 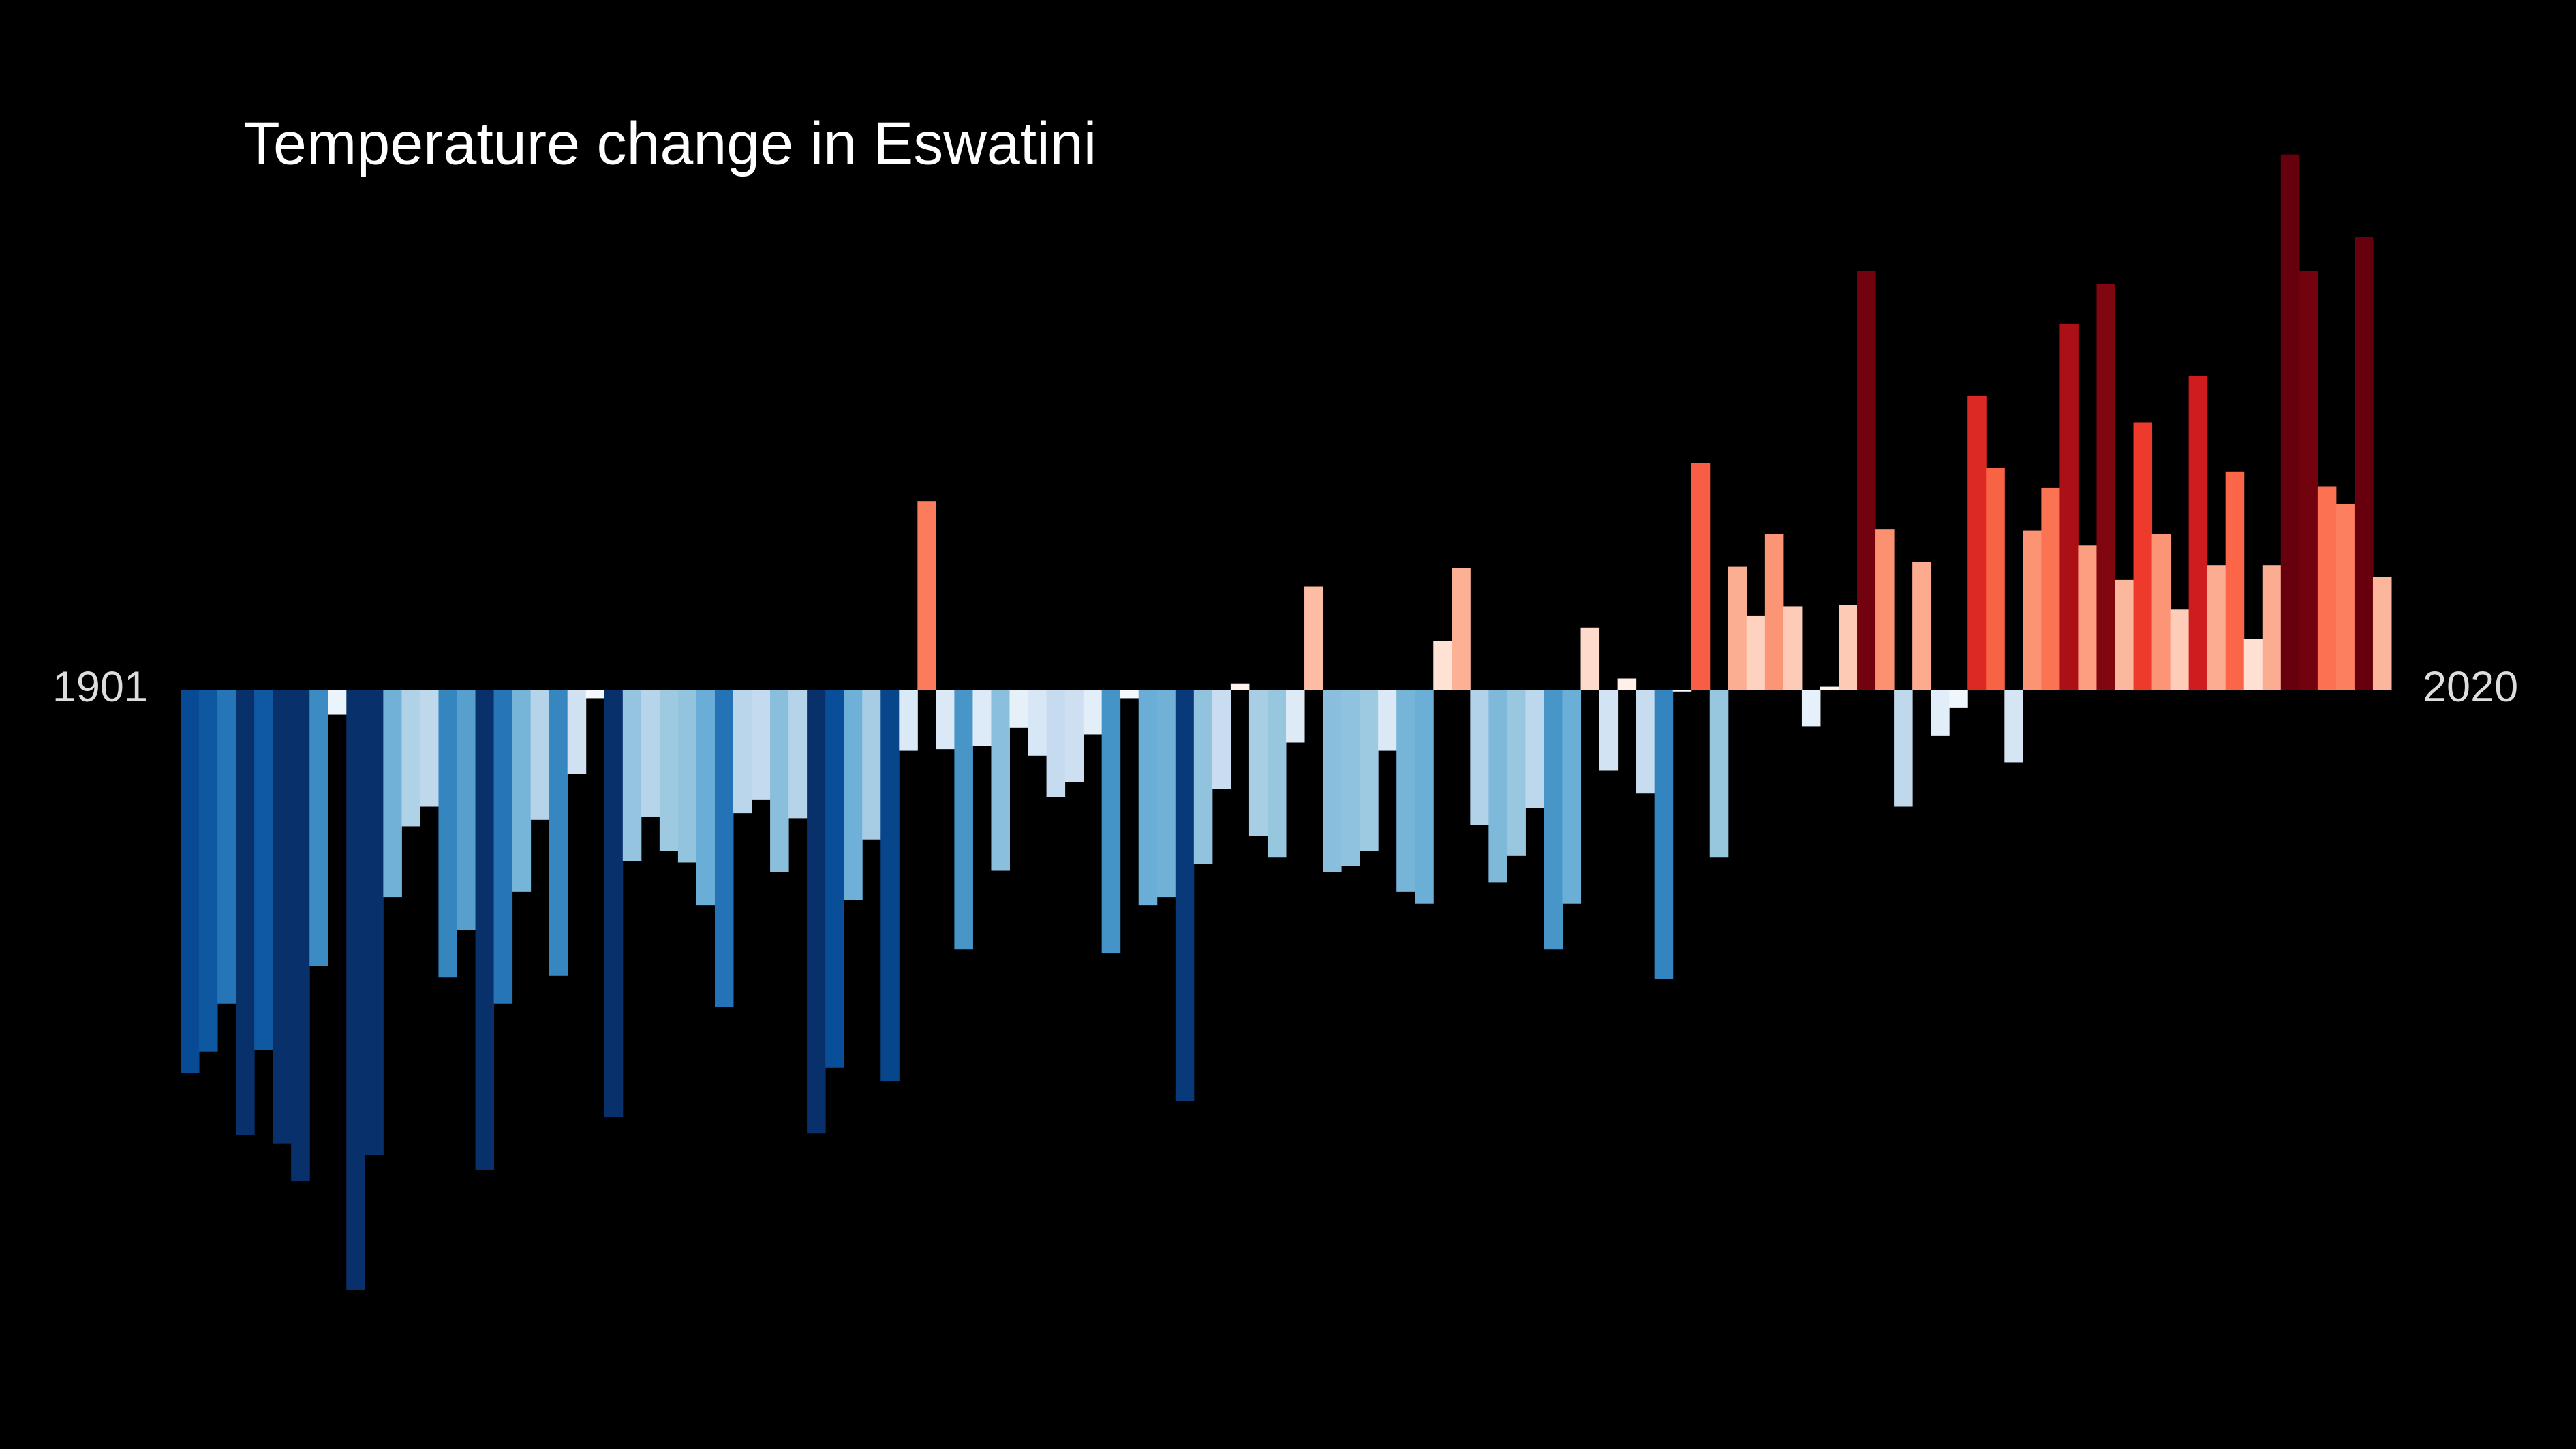 What do you see at coordinates (100, 687) in the screenshot?
I see `x-tick-label: 1901` at bounding box center [100, 687].